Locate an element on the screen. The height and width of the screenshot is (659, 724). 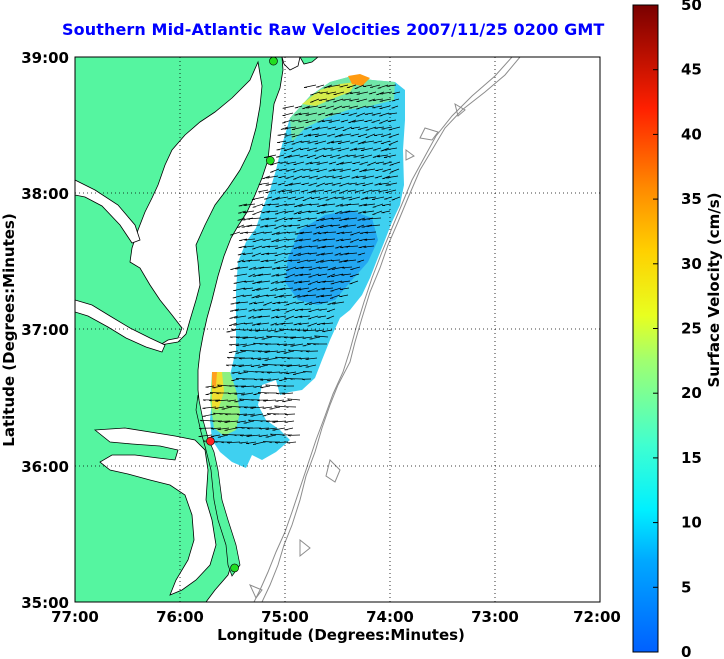
land-cape-may is located at coordinates (309, 61).